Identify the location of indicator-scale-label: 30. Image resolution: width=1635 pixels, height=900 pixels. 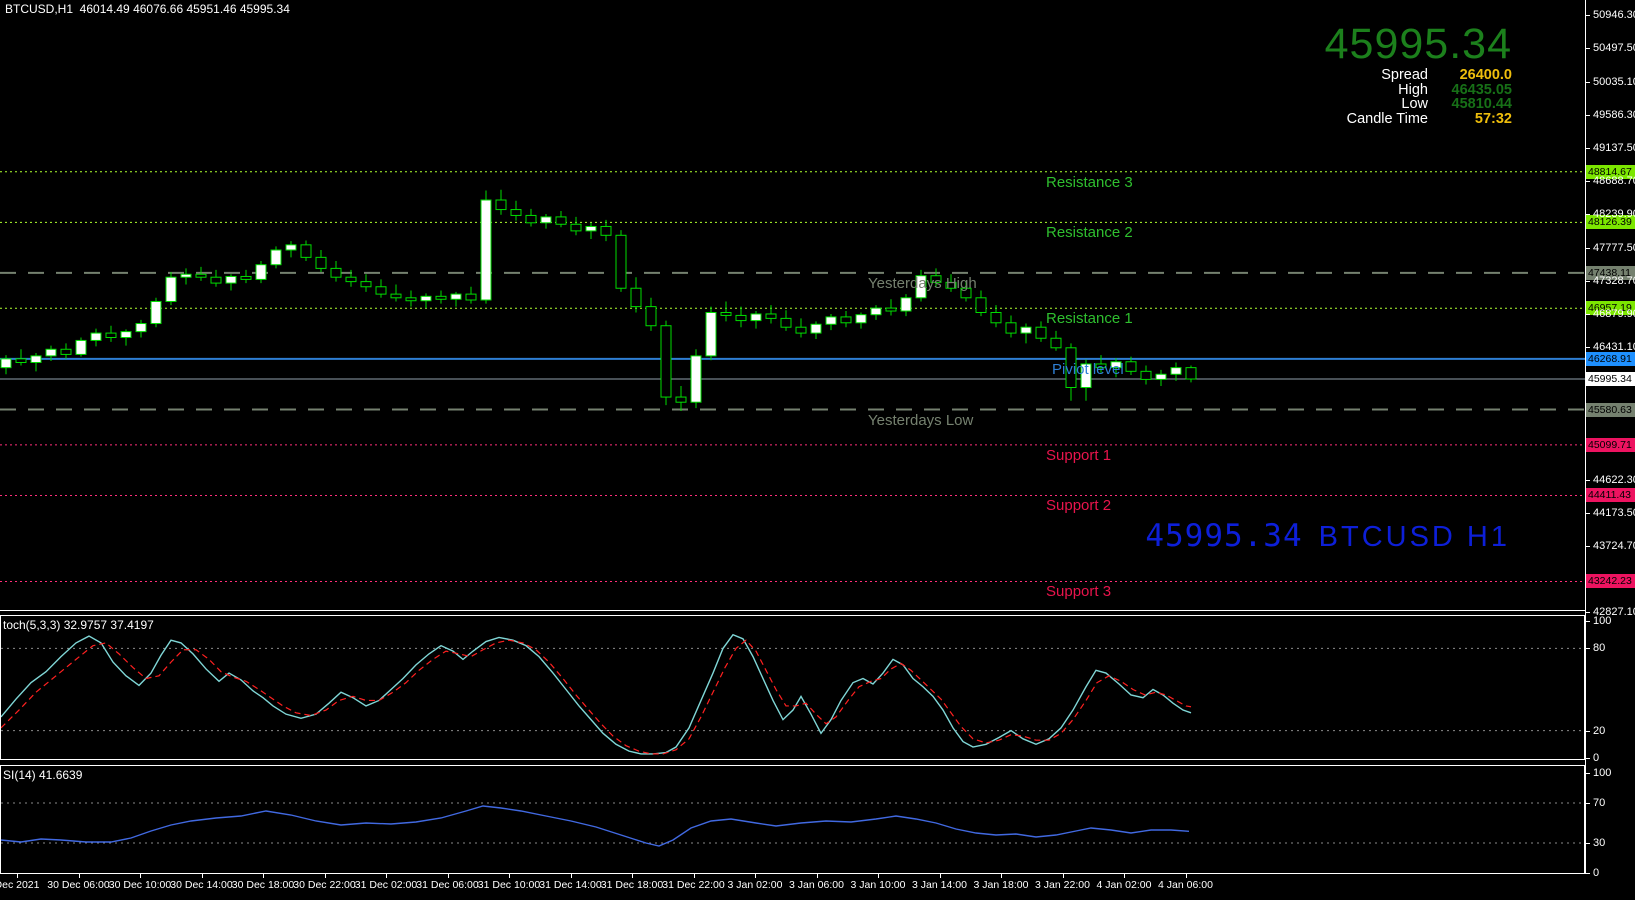
(1599, 843).